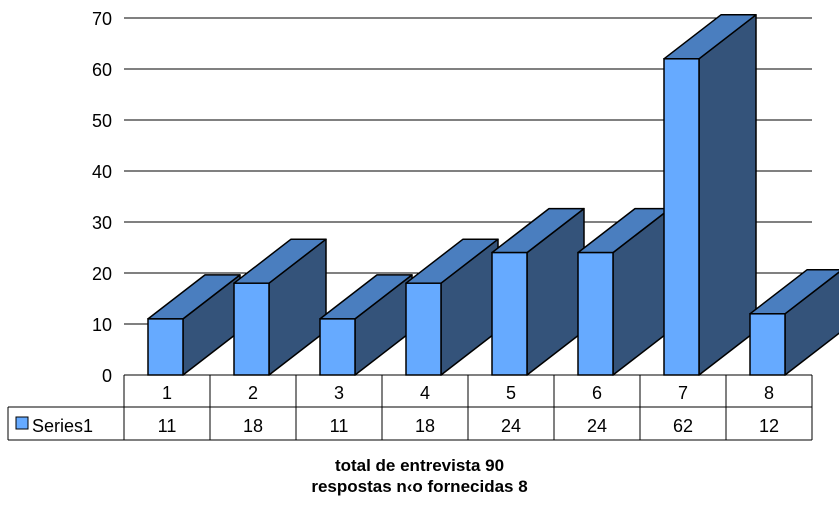  What do you see at coordinates (102, 325) in the screenshot?
I see `y-tick-label: 10` at bounding box center [102, 325].